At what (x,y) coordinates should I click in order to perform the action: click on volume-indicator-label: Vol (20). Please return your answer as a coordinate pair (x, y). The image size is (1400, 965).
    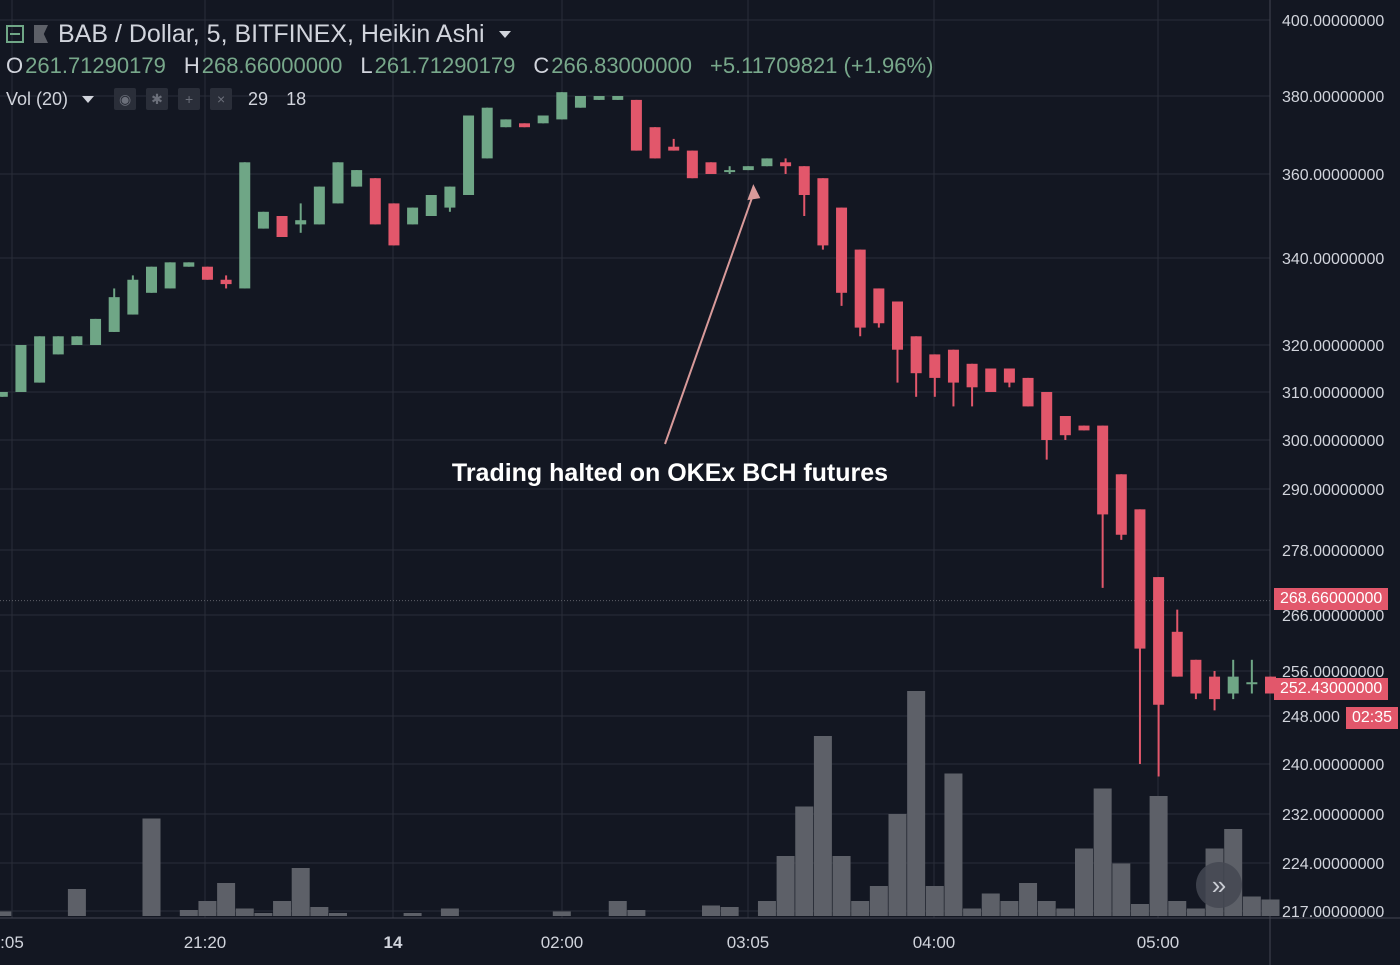
    Looking at the image, I should click on (37, 98).